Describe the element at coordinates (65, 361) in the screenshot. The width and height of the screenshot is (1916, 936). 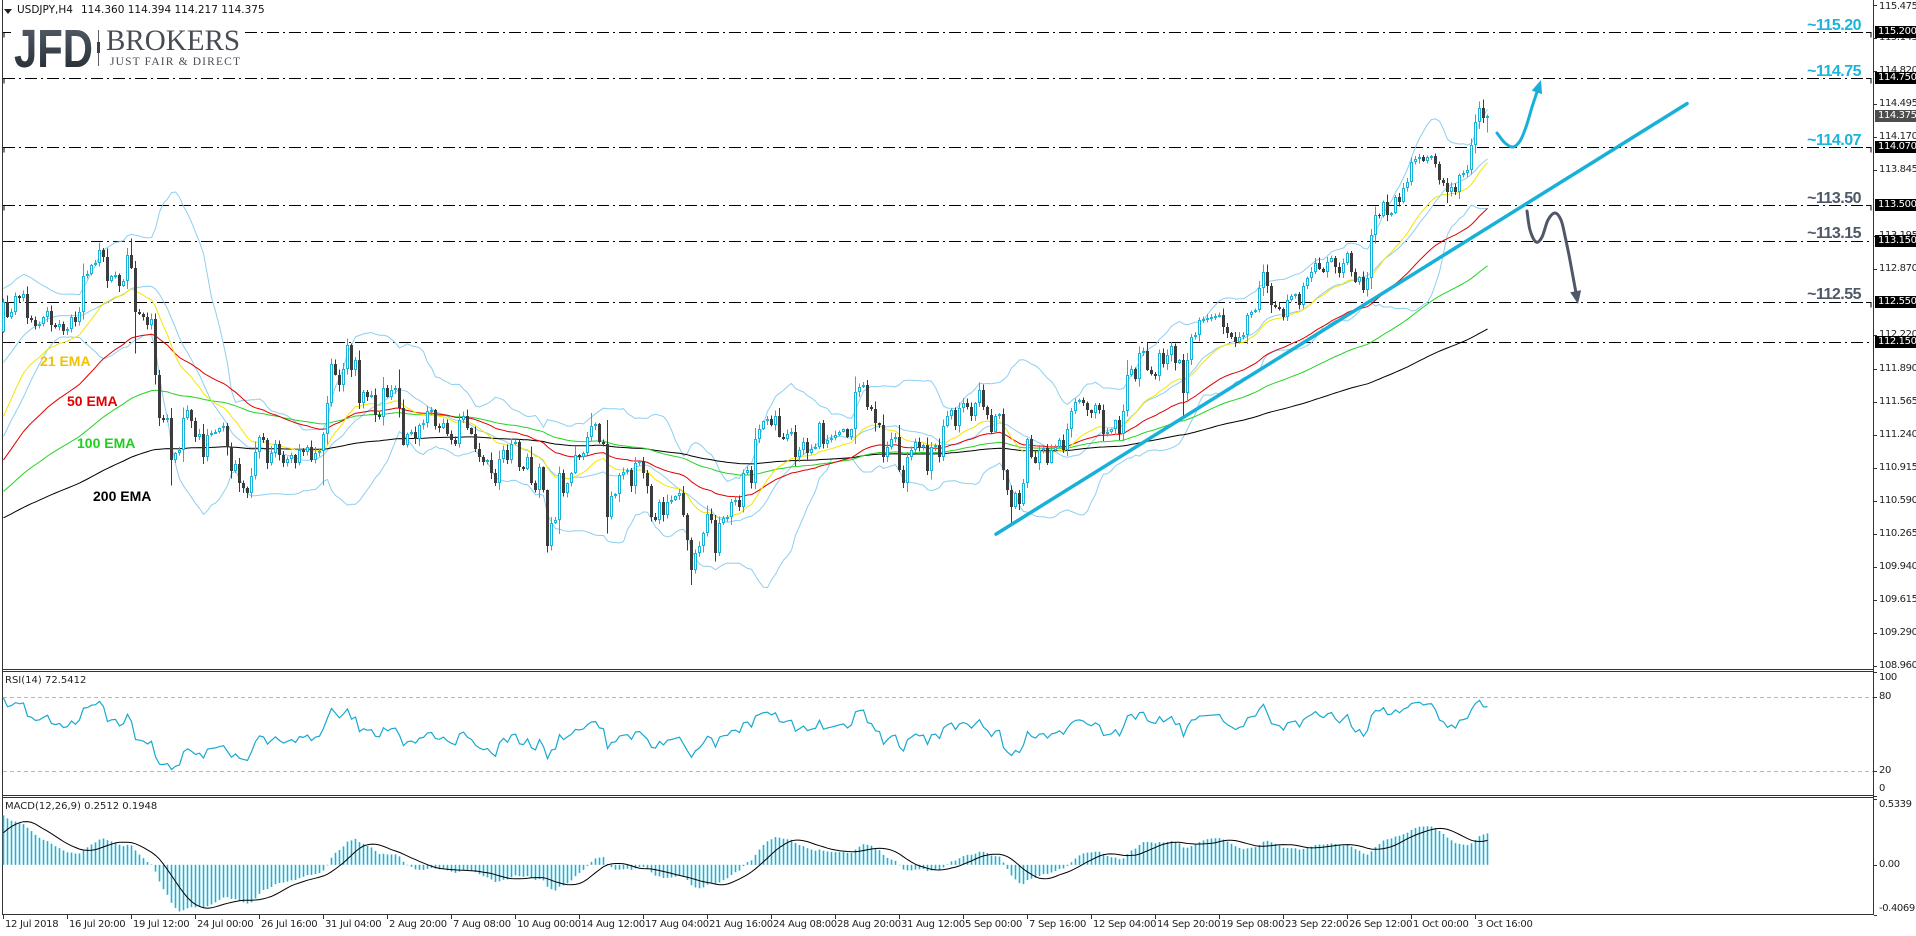
I see `ema-label-21: 21 EMA` at that location.